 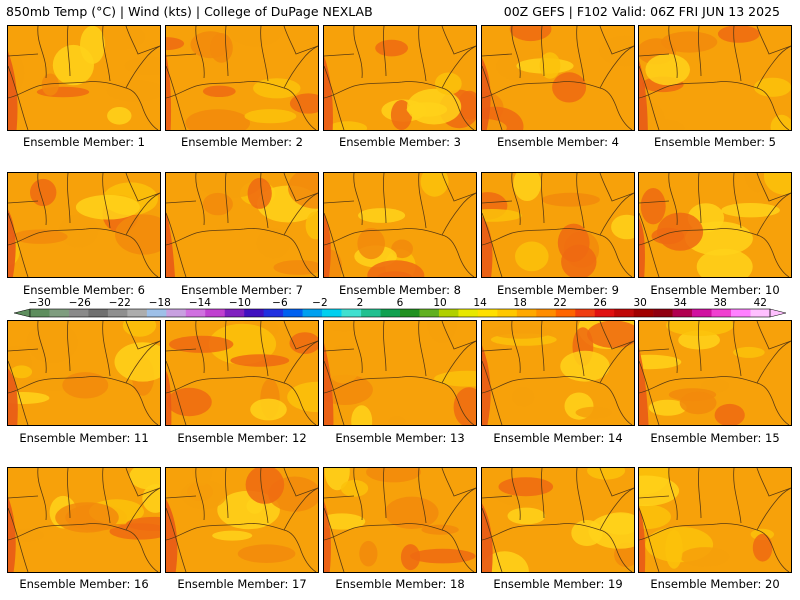 What do you see at coordinates (242, 290) in the screenshot?
I see `ensemble-member-label: Ensemble Member: 7` at bounding box center [242, 290].